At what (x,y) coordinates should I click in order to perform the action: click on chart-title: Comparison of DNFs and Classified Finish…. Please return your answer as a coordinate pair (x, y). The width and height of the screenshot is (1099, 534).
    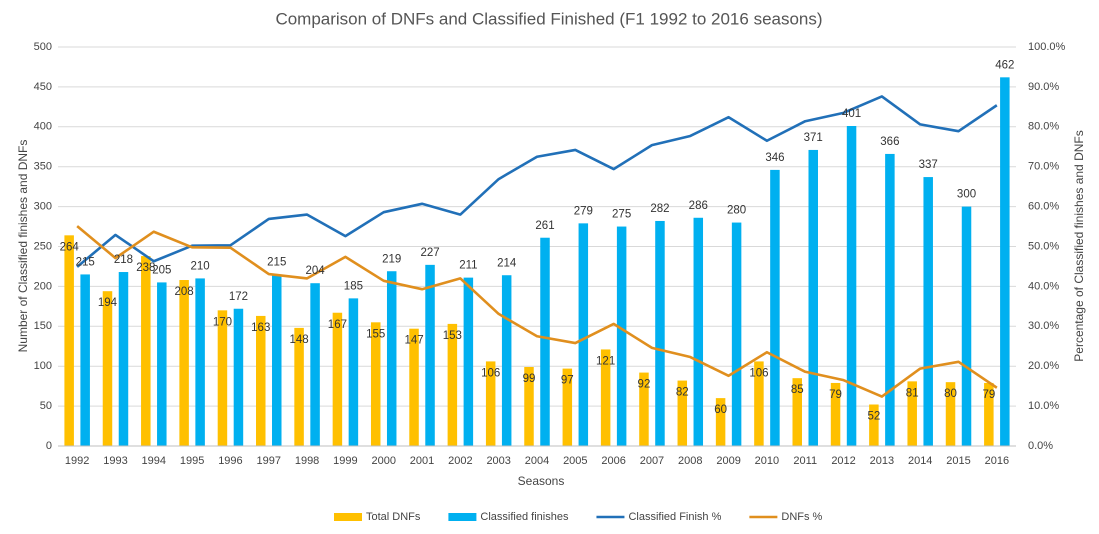
    Looking at the image, I should click on (548, 18).